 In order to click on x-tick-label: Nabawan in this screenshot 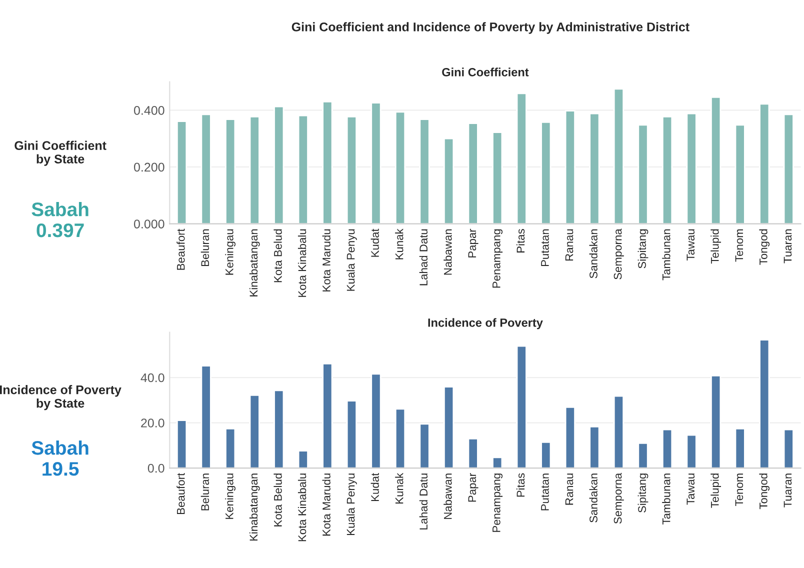, I will do `click(448, 496)`.